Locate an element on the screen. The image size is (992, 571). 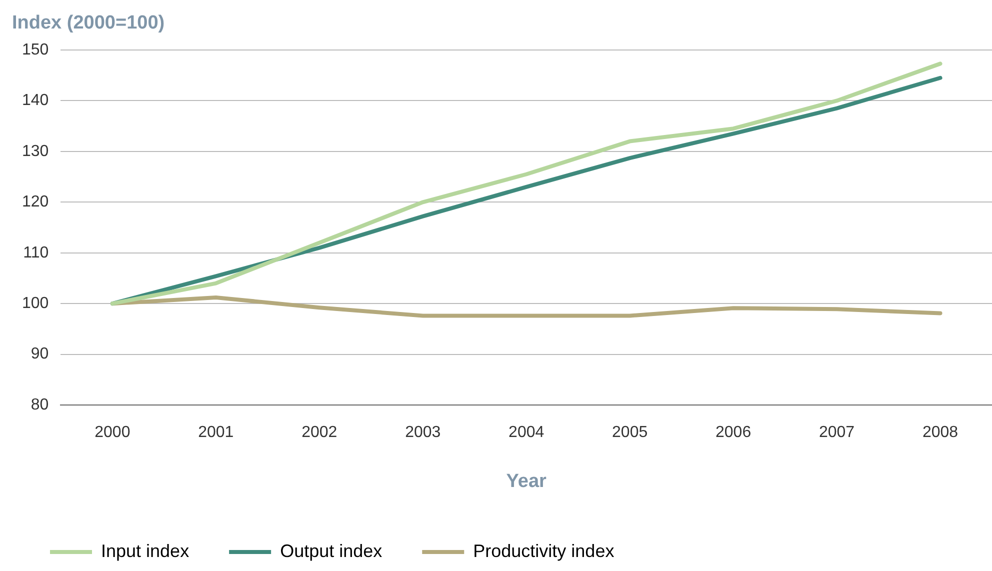
x-tick-label: 2002 is located at coordinates (320, 433).